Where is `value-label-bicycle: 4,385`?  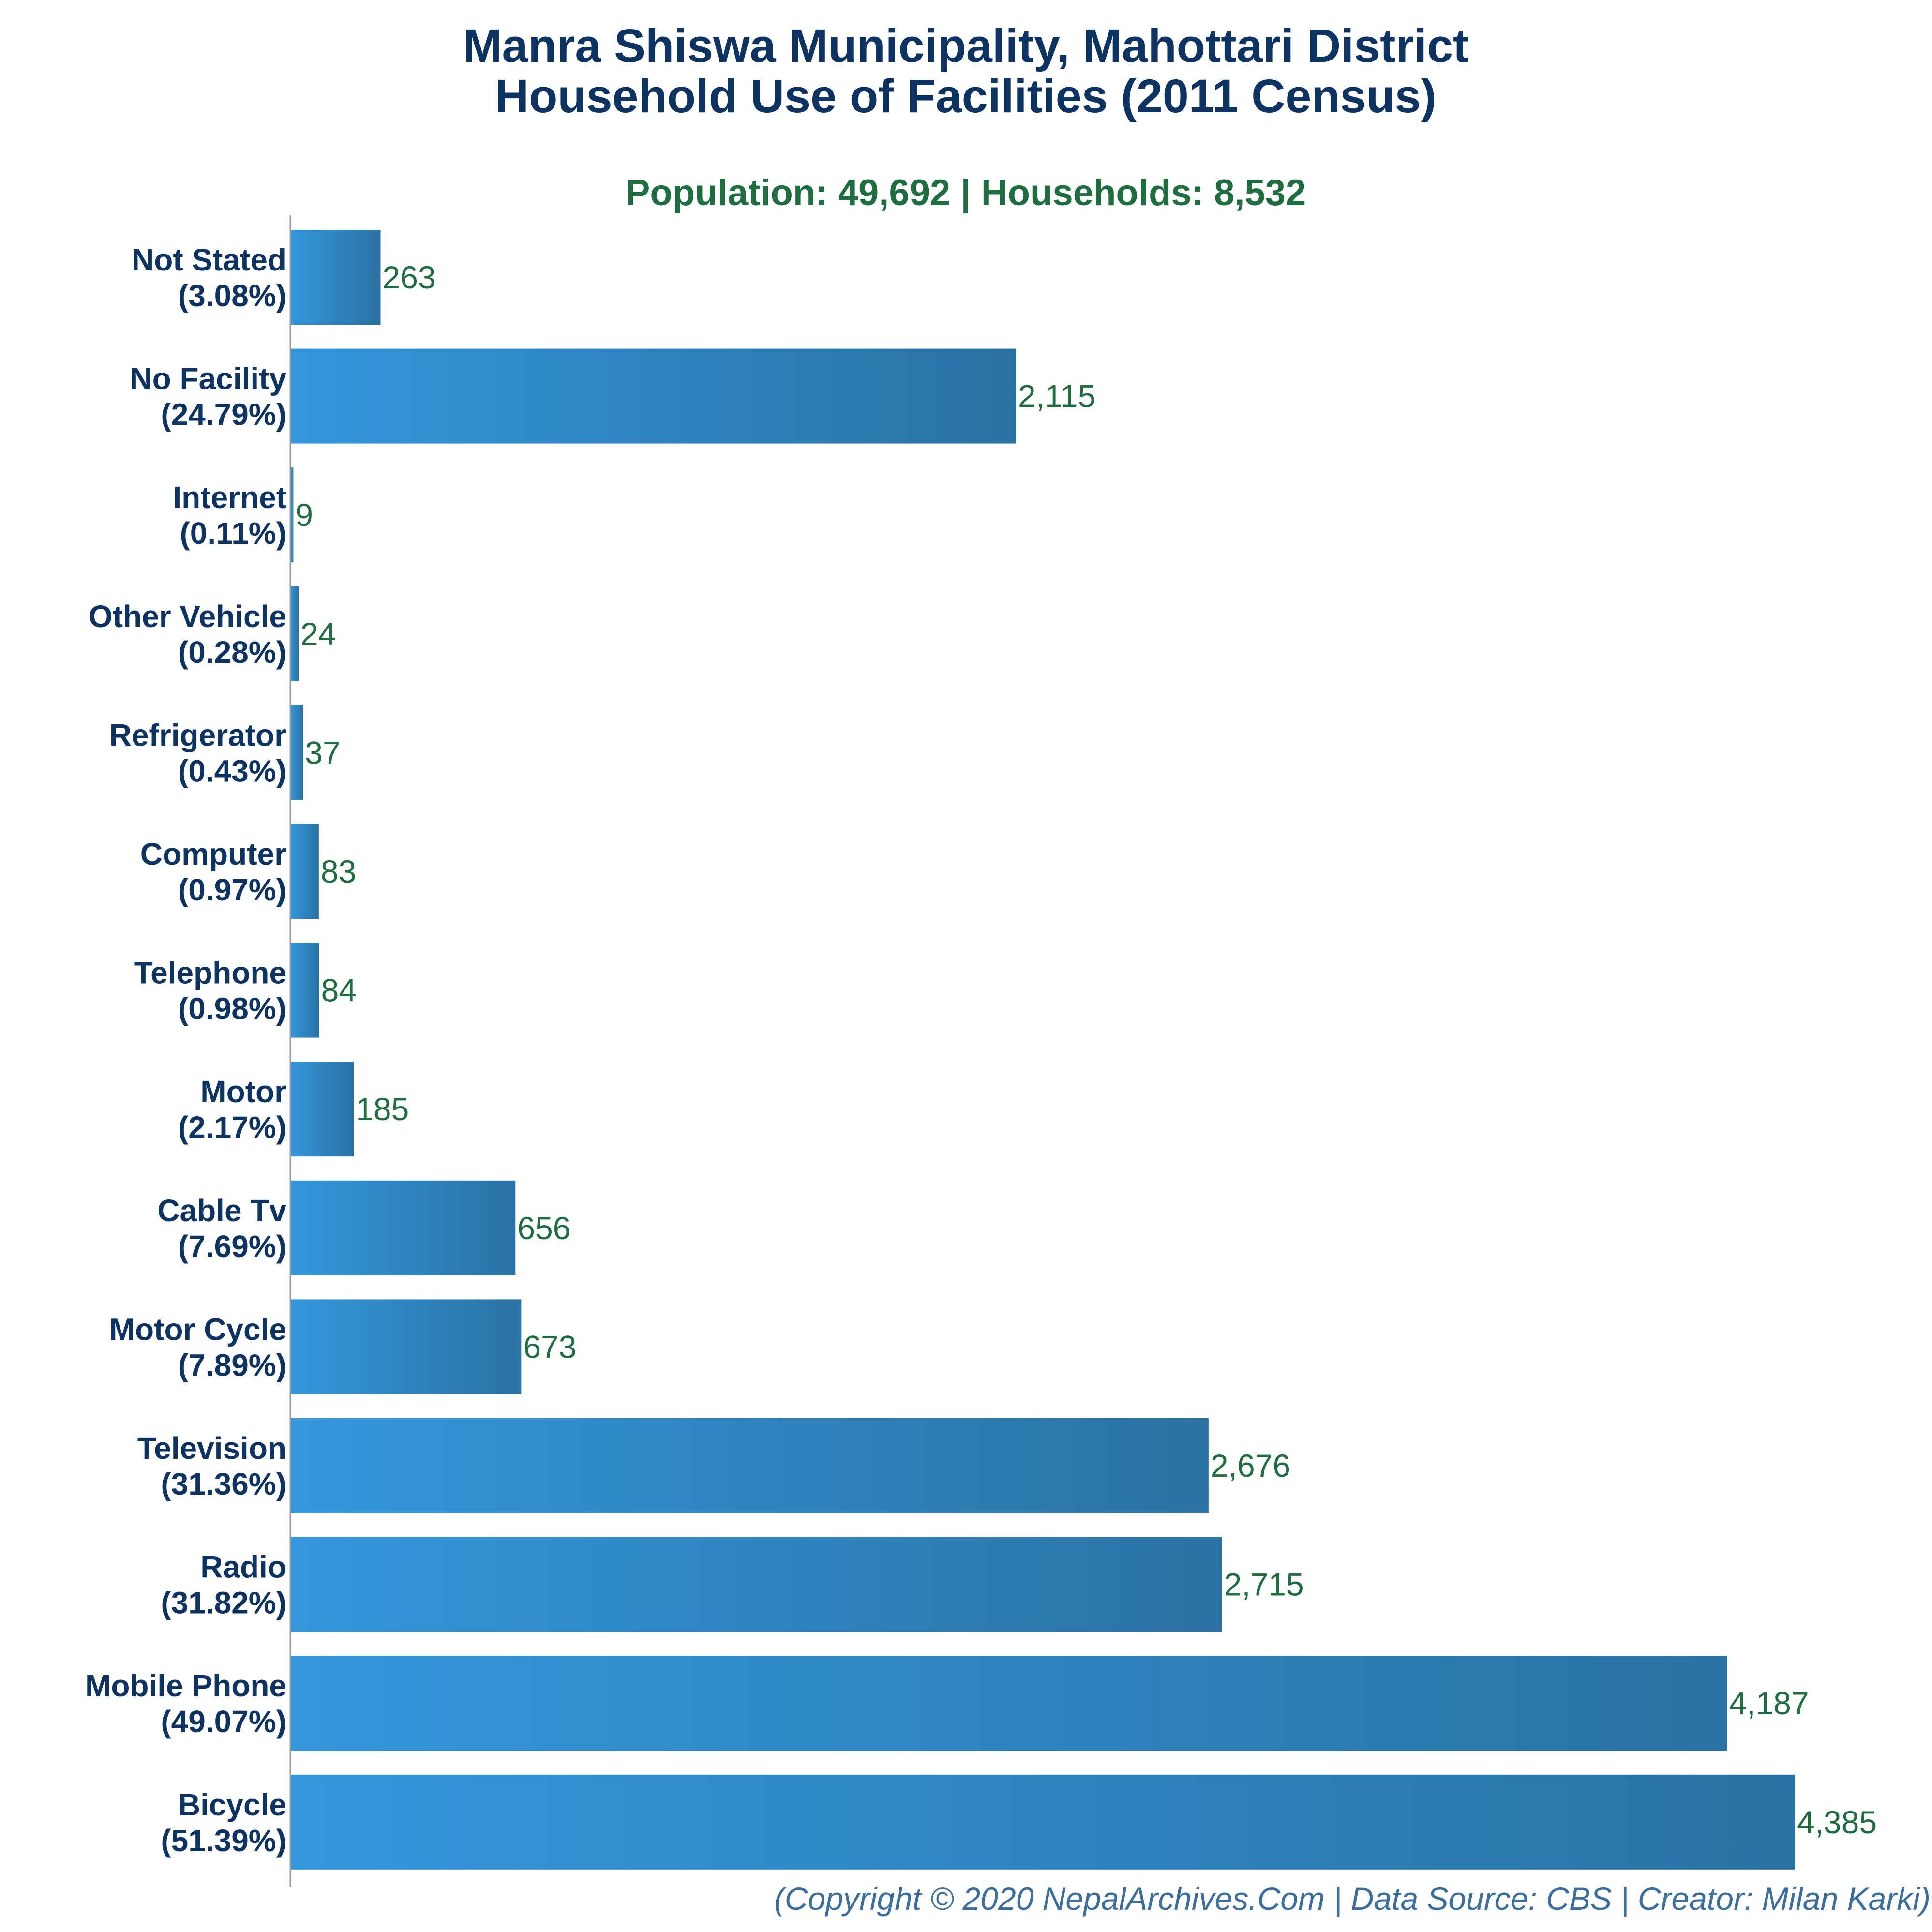
value-label-bicycle: 4,385 is located at coordinates (1837, 1822).